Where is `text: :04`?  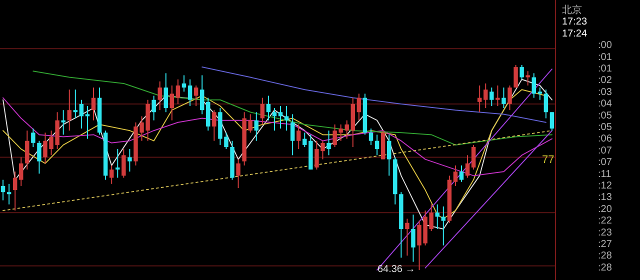
text: :04 is located at coordinates (605, 104).